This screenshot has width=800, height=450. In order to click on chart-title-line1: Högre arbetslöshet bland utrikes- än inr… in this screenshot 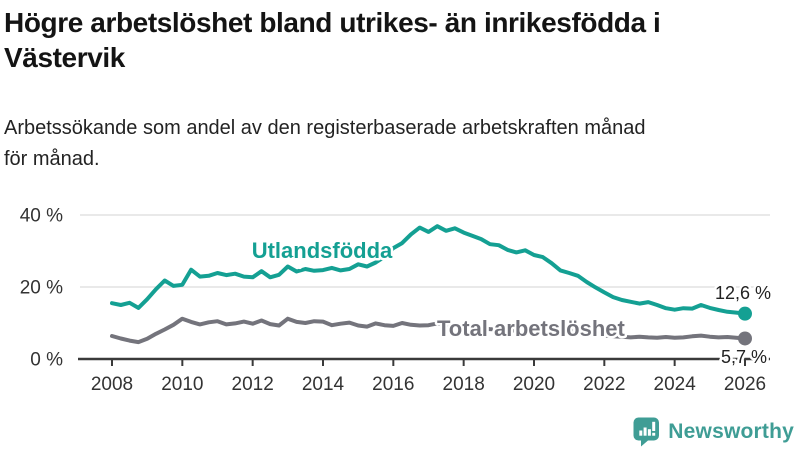, I will do `click(332, 22)`.